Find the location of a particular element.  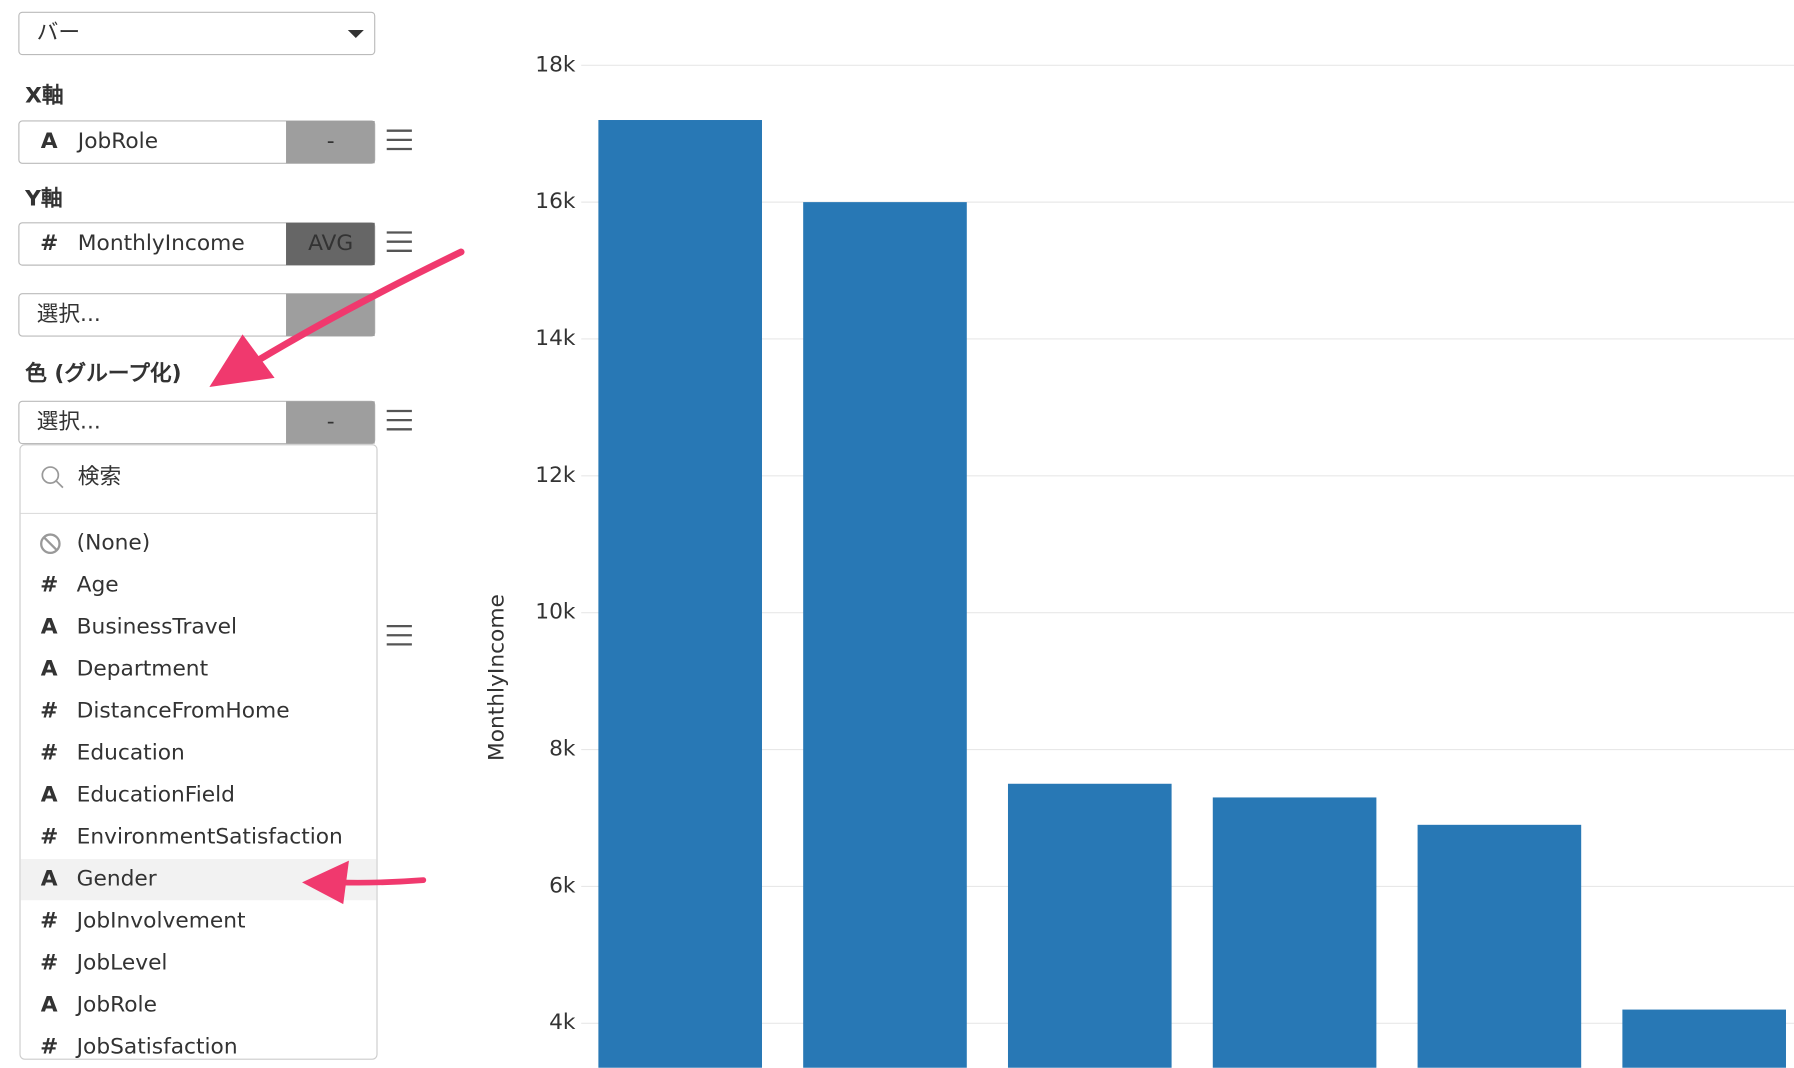

y-tick-label: 10k is located at coordinates (555, 612).